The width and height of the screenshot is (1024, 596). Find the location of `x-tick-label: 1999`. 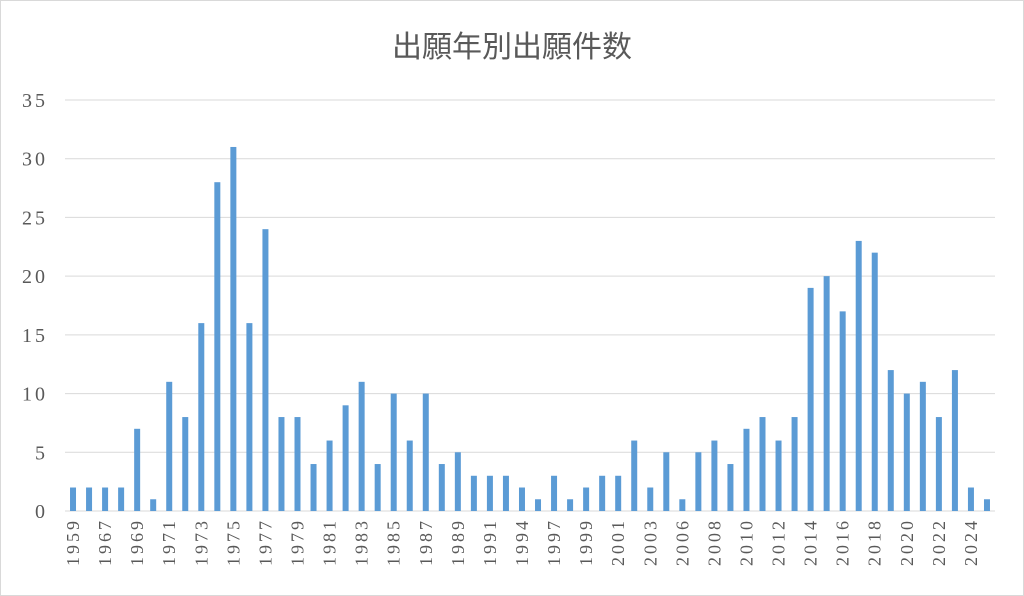

x-tick-label: 1999 is located at coordinates (586, 542).